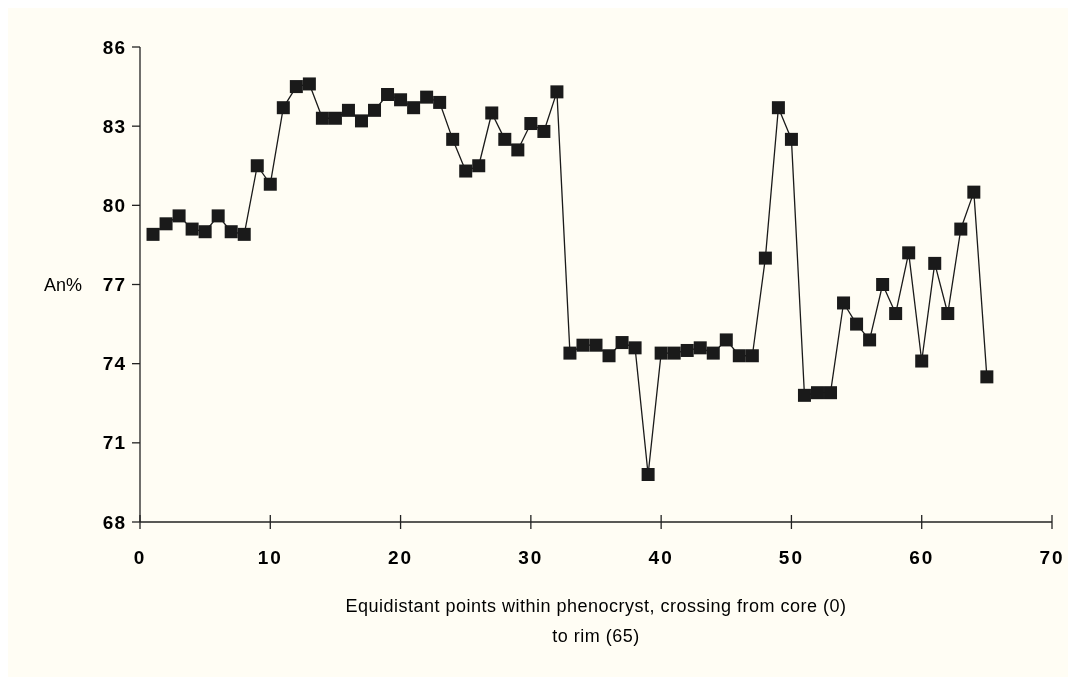  What do you see at coordinates (140, 557) in the screenshot?
I see `x-tick-label: 0` at bounding box center [140, 557].